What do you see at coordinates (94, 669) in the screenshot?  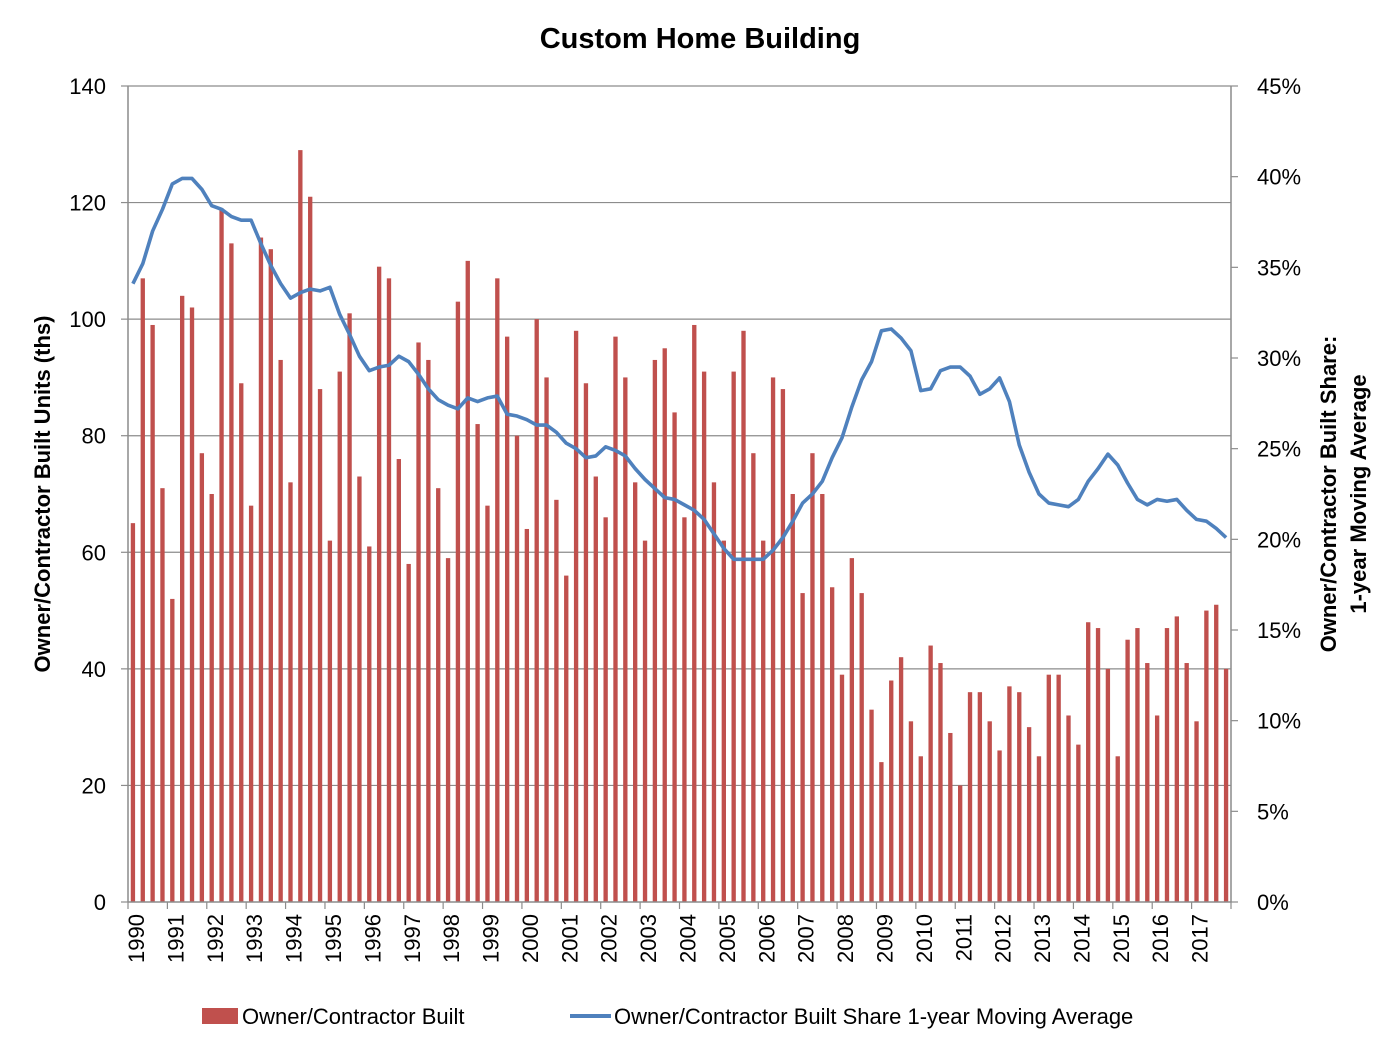 I see `left-tick-label: 40` at bounding box center [94, 669].